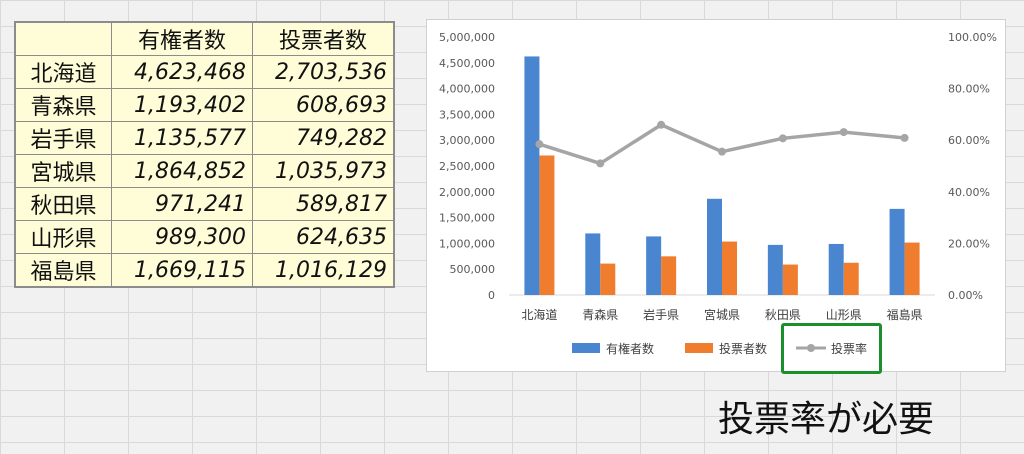 This screenshot has height=454, width=1024. I want to click on voters-cell: 1,135,577, so click(182, 138).